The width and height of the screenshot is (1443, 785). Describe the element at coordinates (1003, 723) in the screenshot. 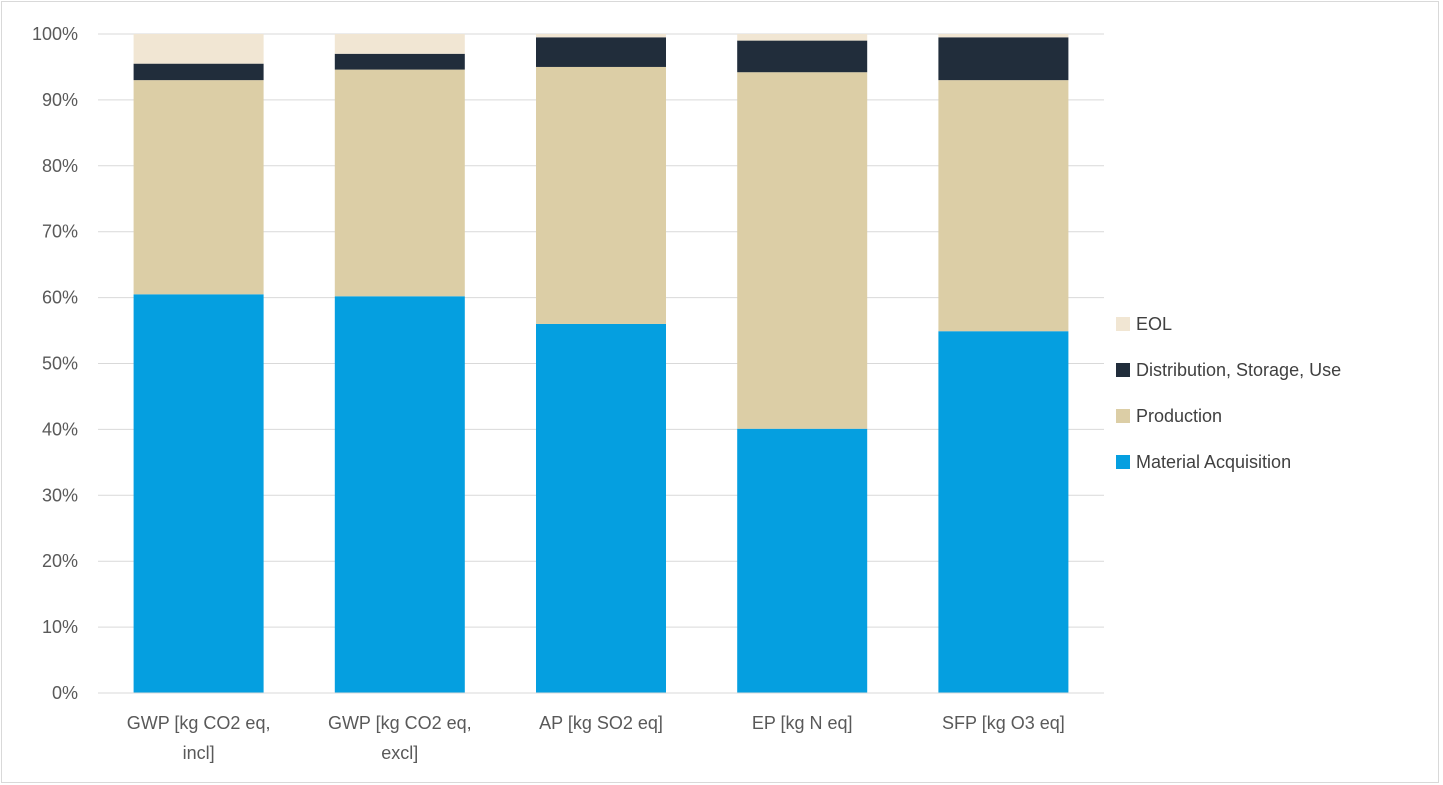

I see `x-category-label: SFP [kg O3 eq]` at that location.